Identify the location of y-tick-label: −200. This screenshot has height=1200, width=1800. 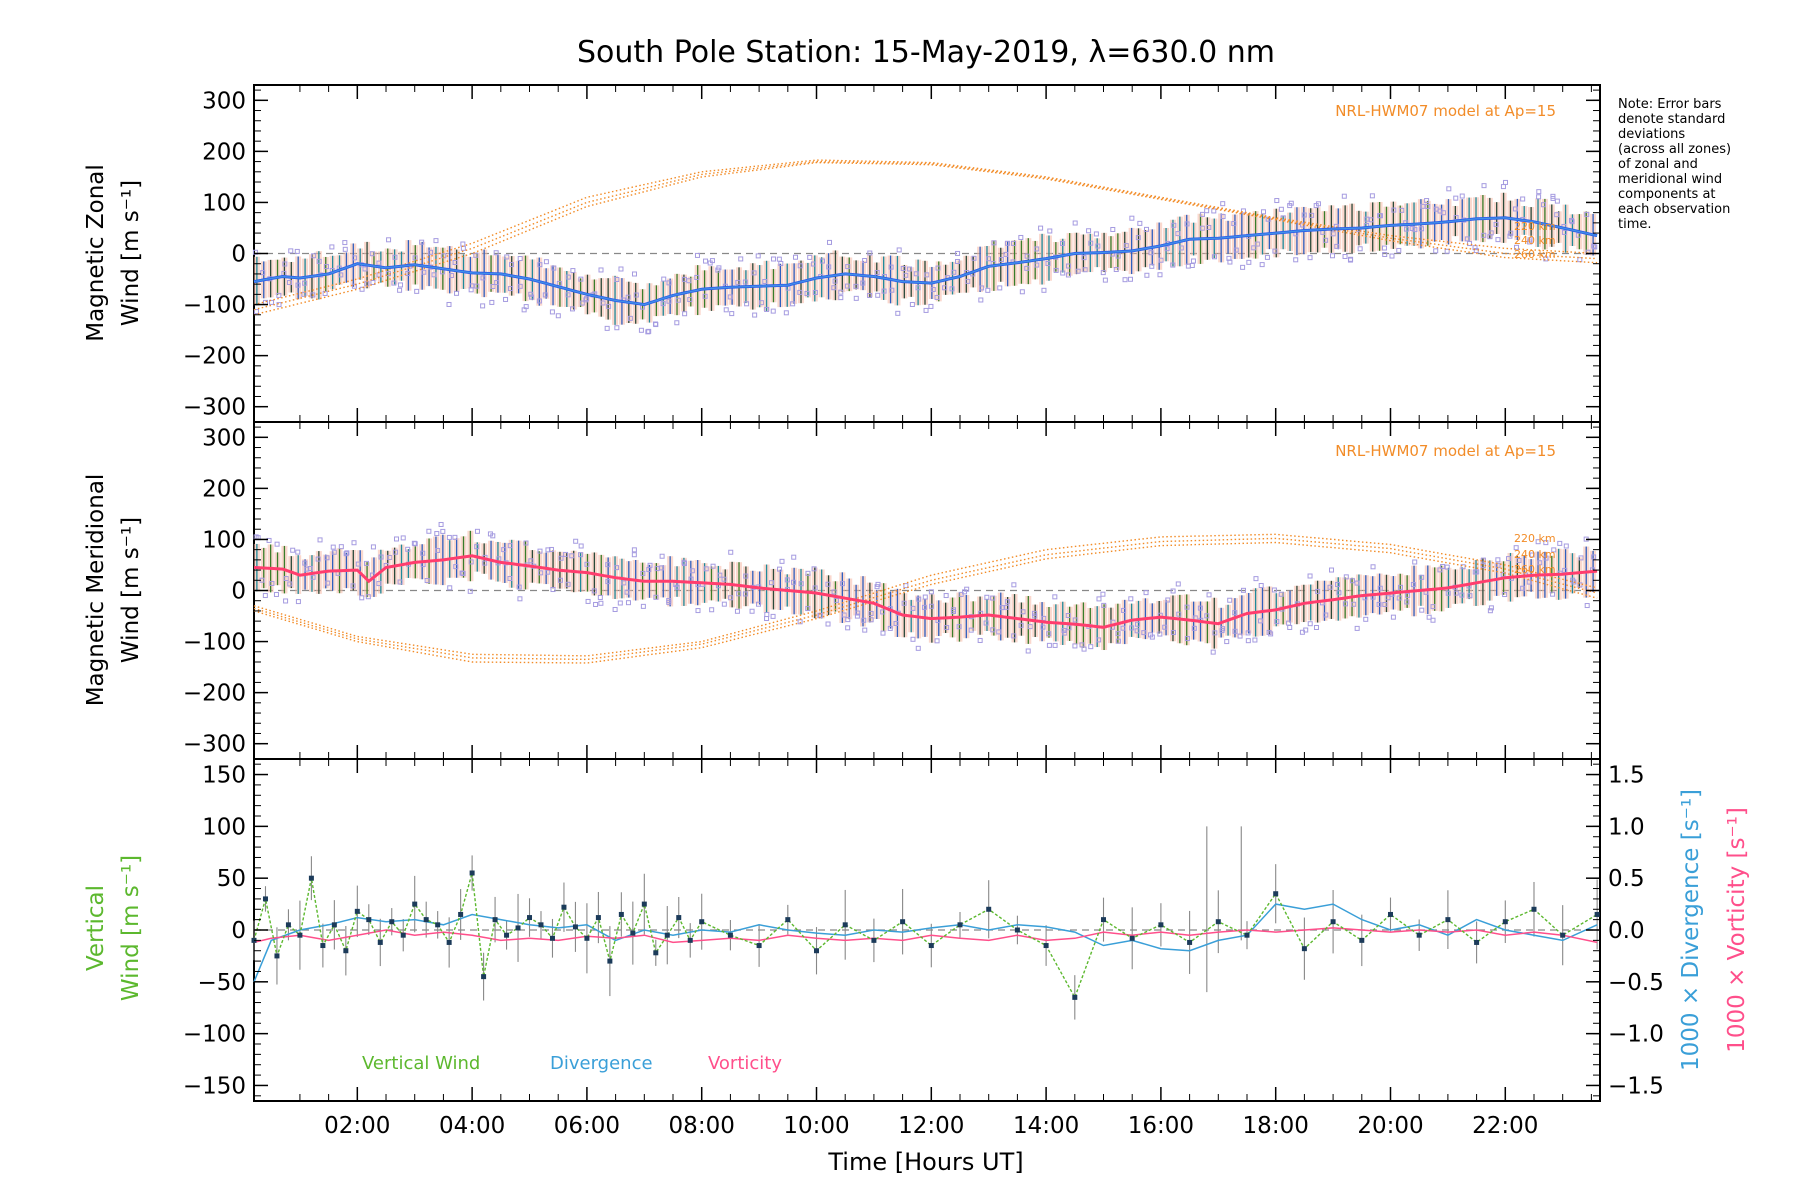
(214, 357).